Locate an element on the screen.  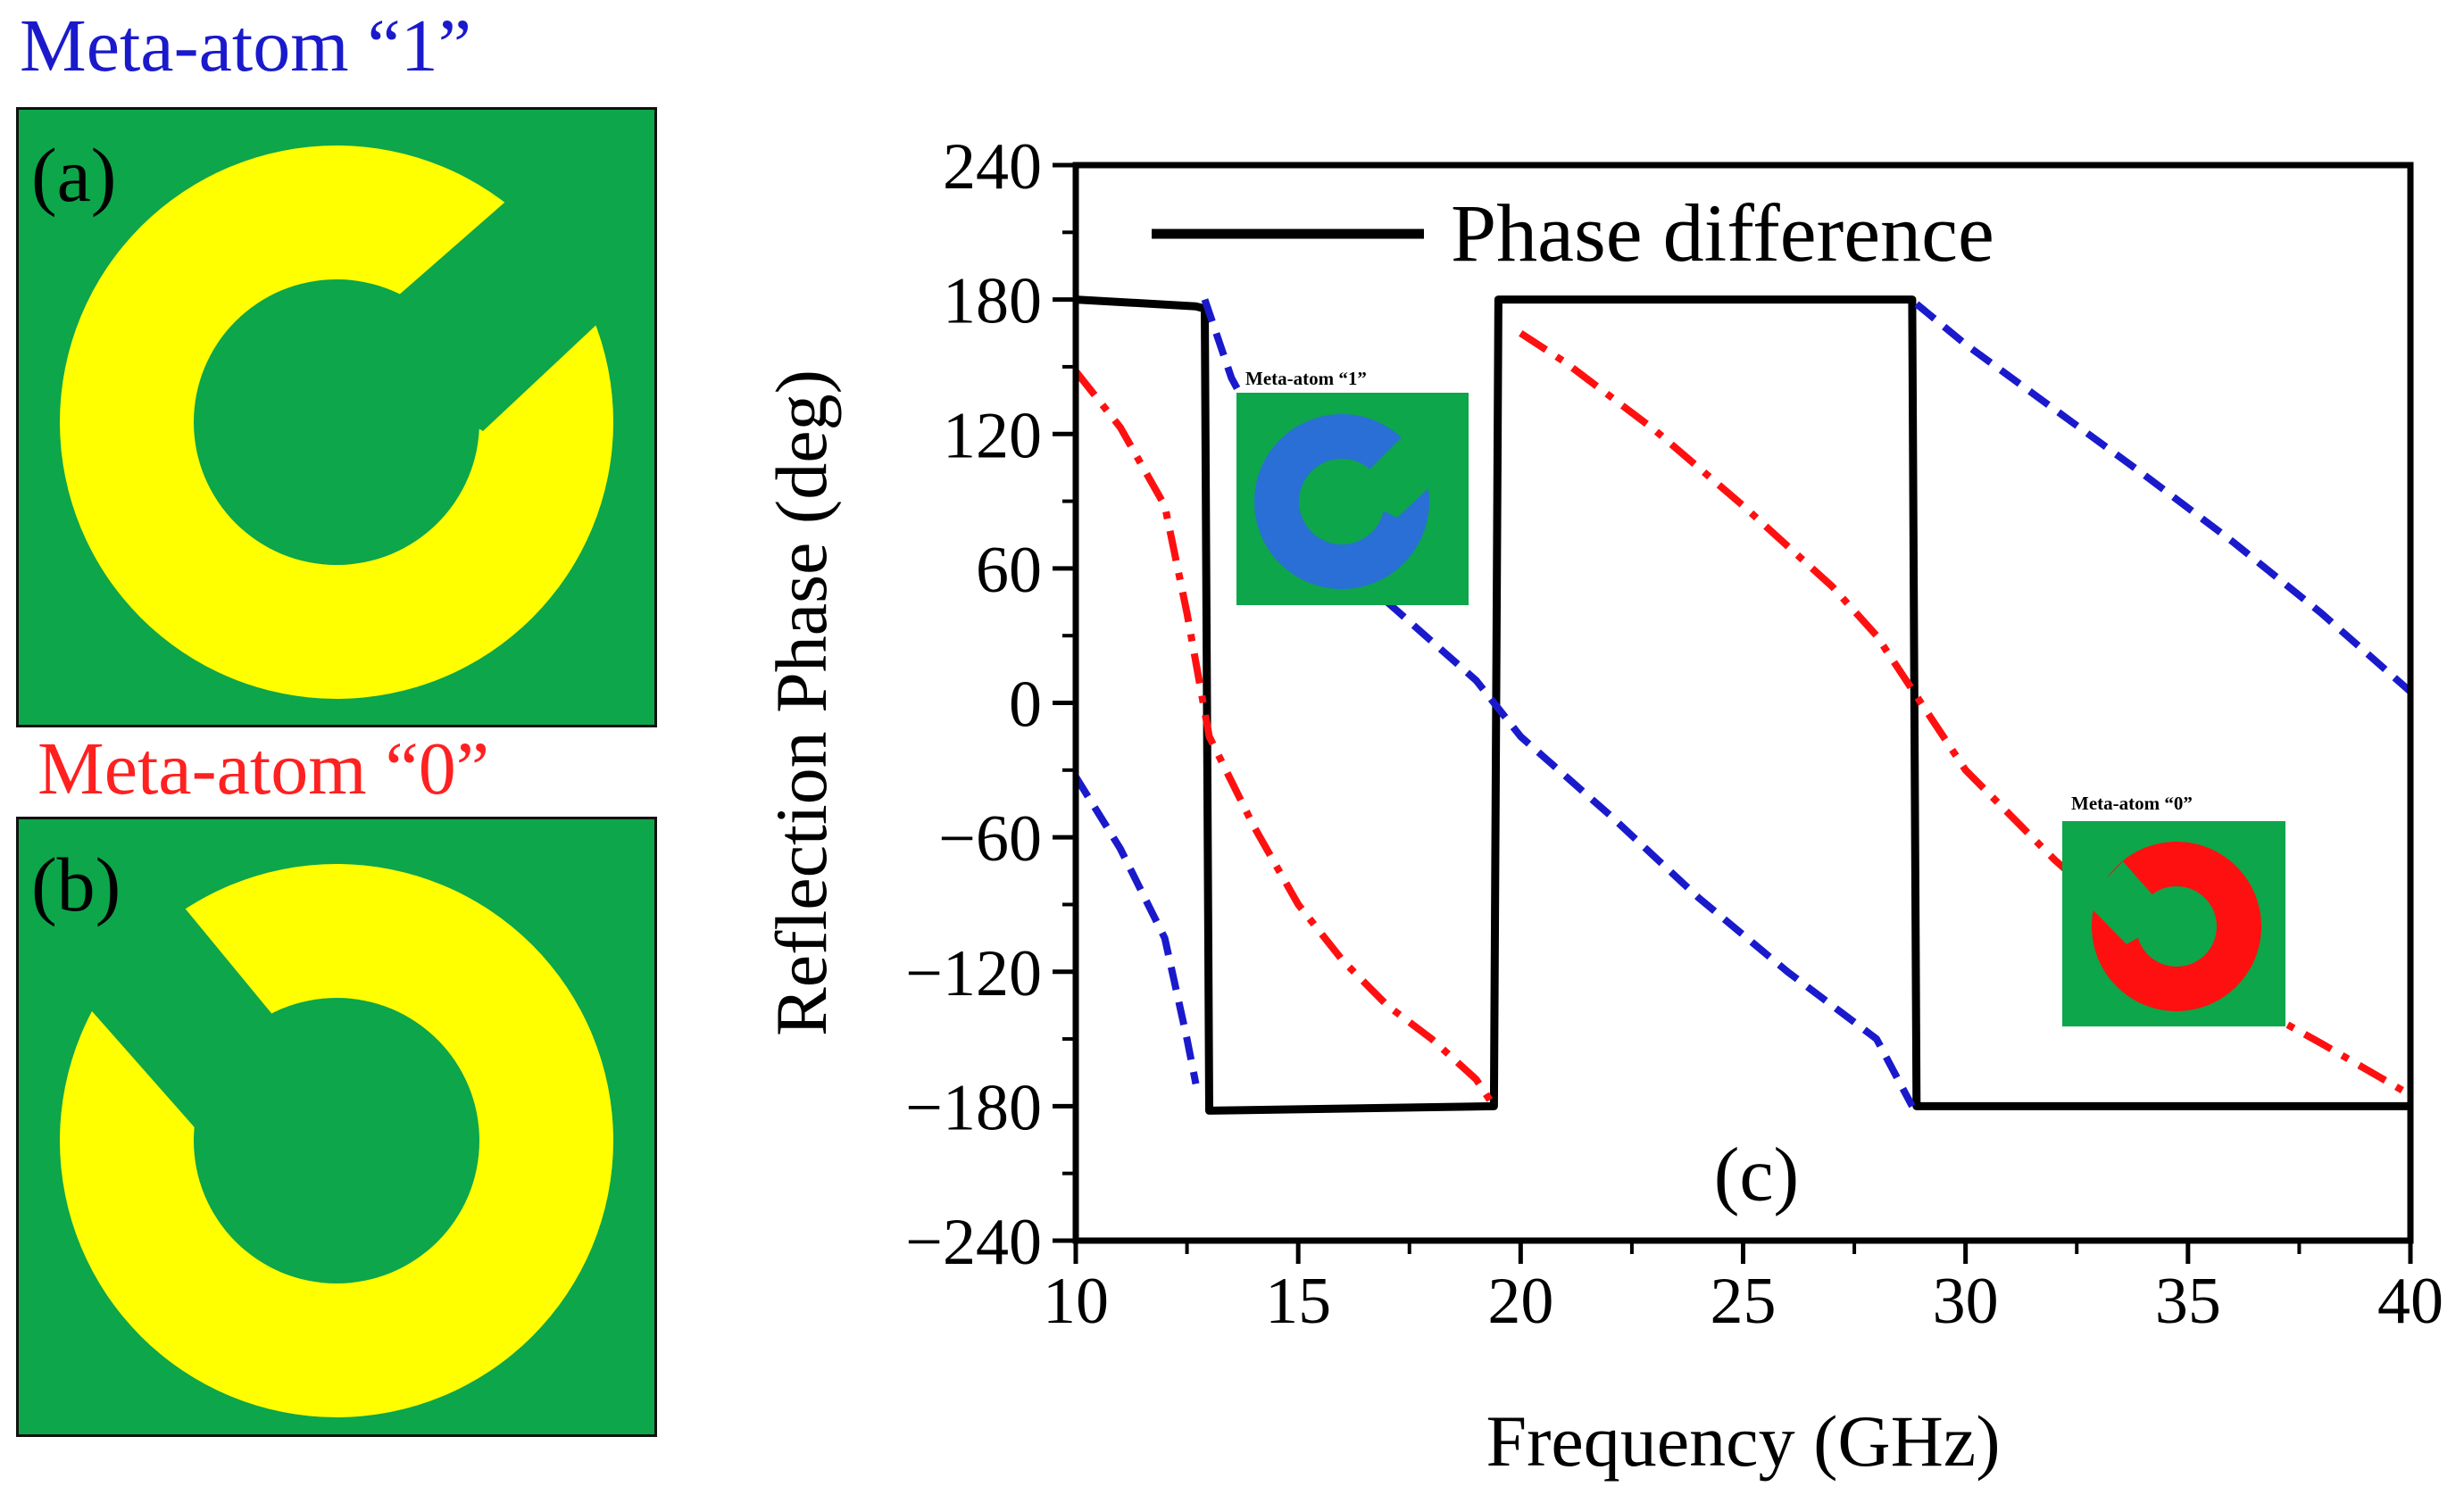
x-tick-label: 30 is located at coordinates (1966, 1301).